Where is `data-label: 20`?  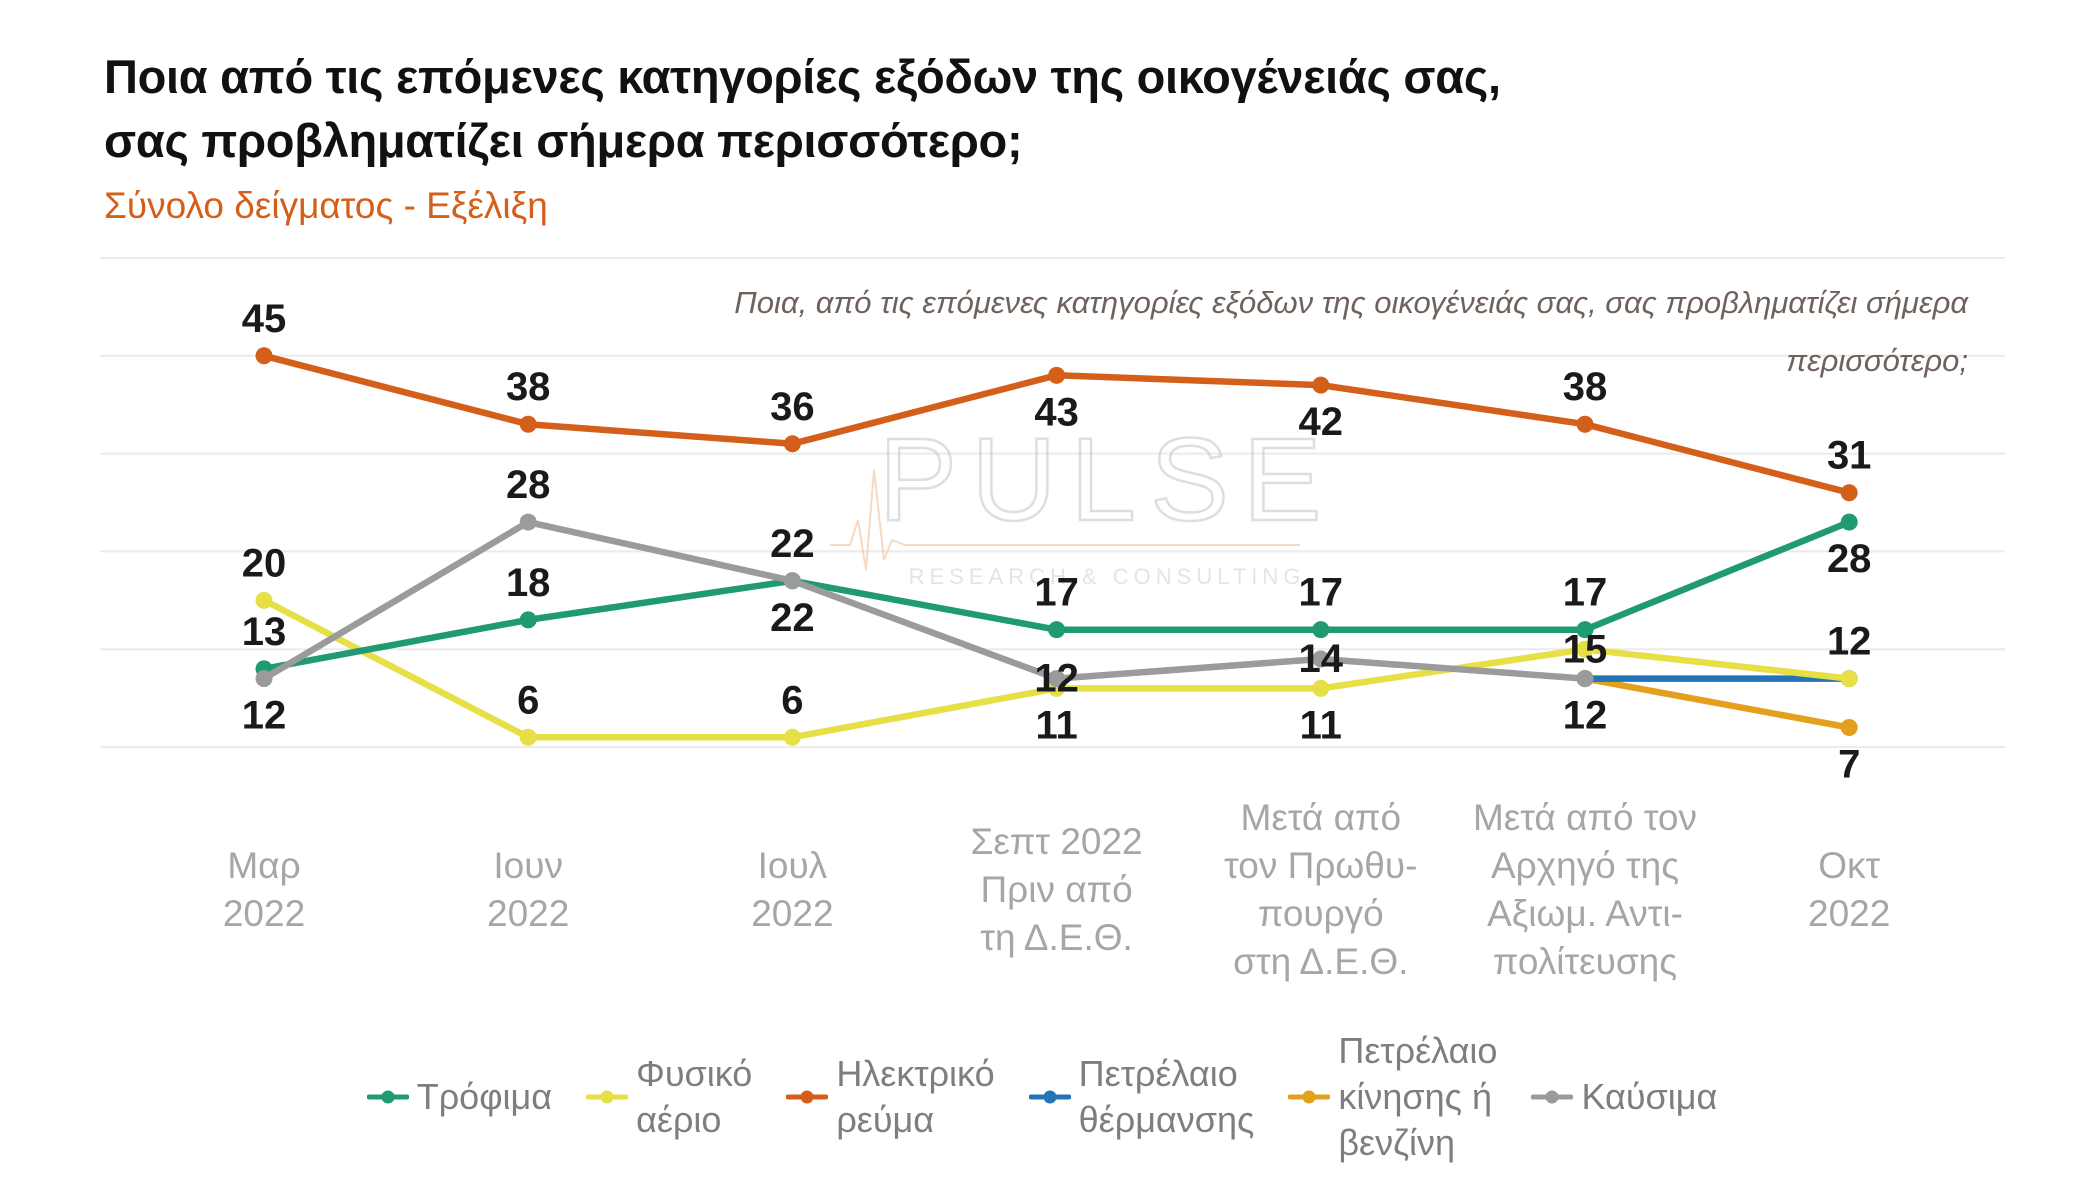 data-label: 20 is located at coordinates (264, 563).